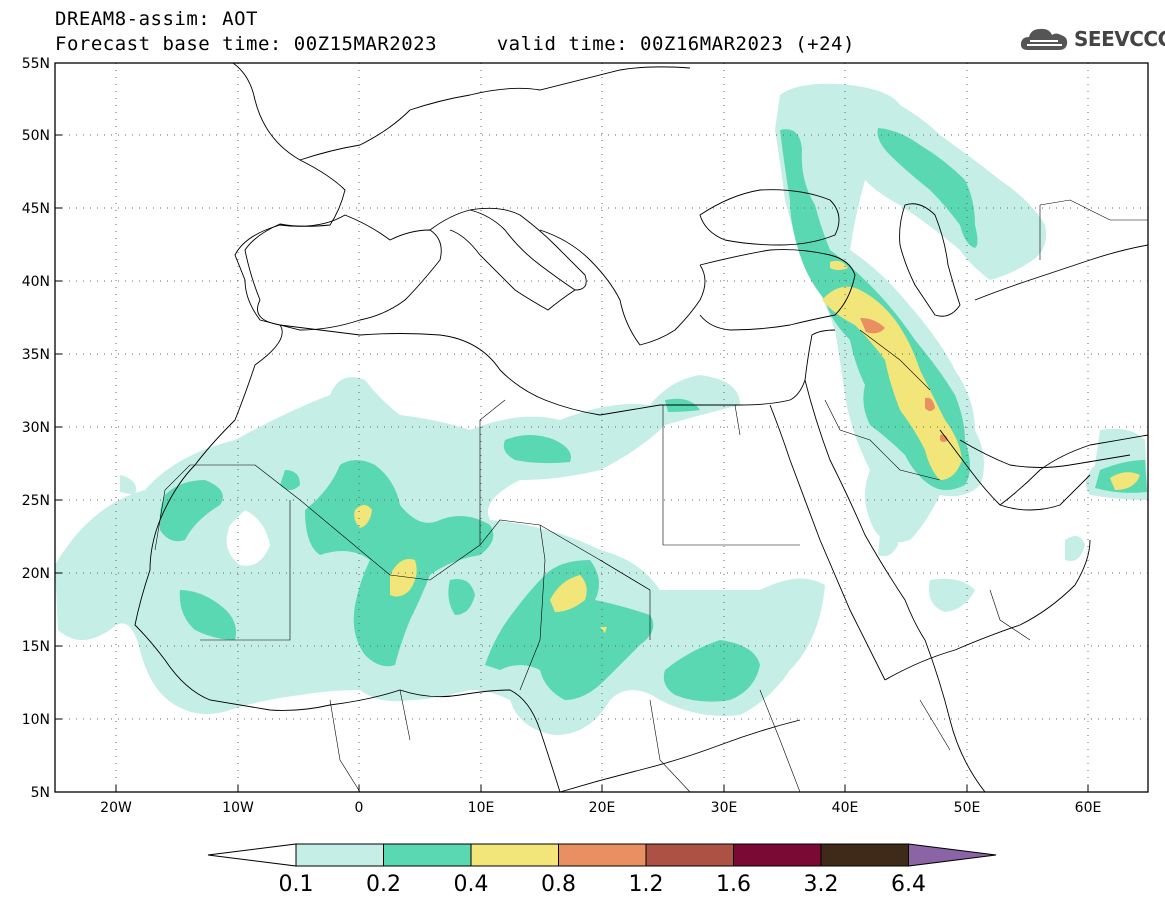  What do you see at coordinates (252, 855) in the screenshot?
I see `colorbar-arrow-low` at bounding box center [252, 855].